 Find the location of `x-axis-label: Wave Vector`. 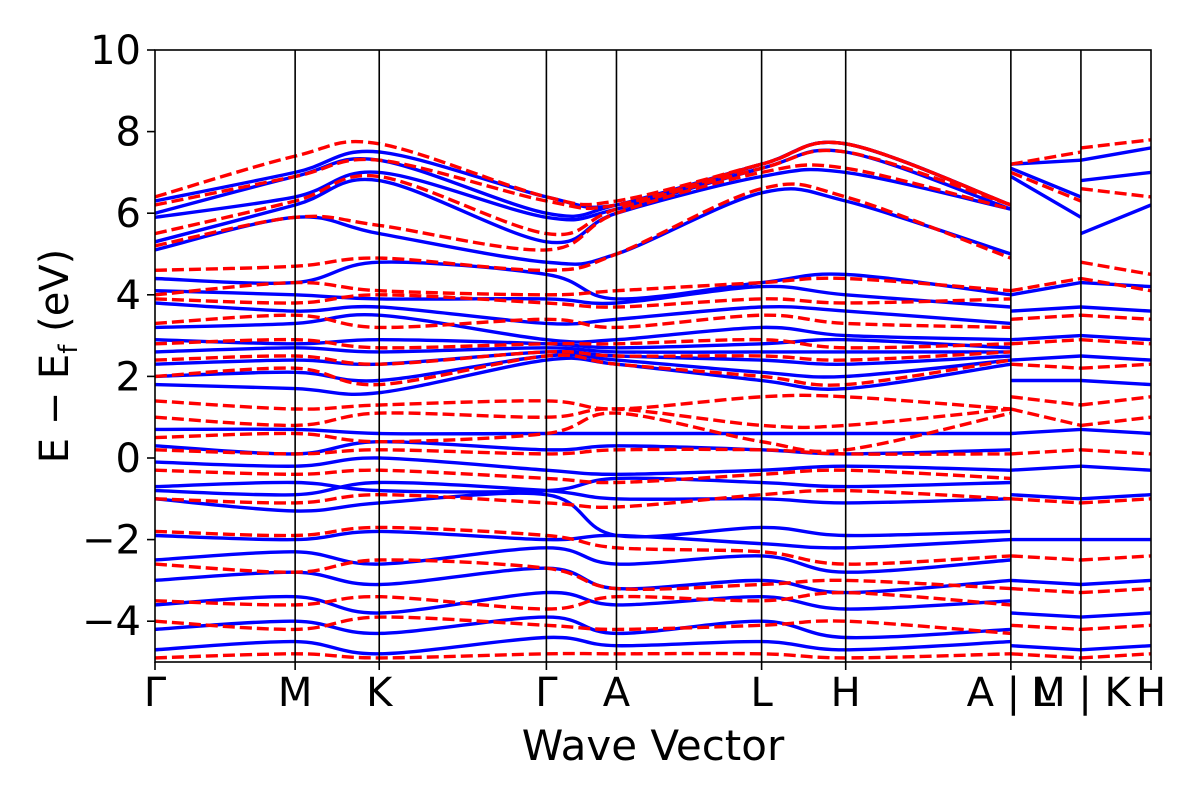

x-axis-label: Wave Vector is located at coordinates (653, 745).